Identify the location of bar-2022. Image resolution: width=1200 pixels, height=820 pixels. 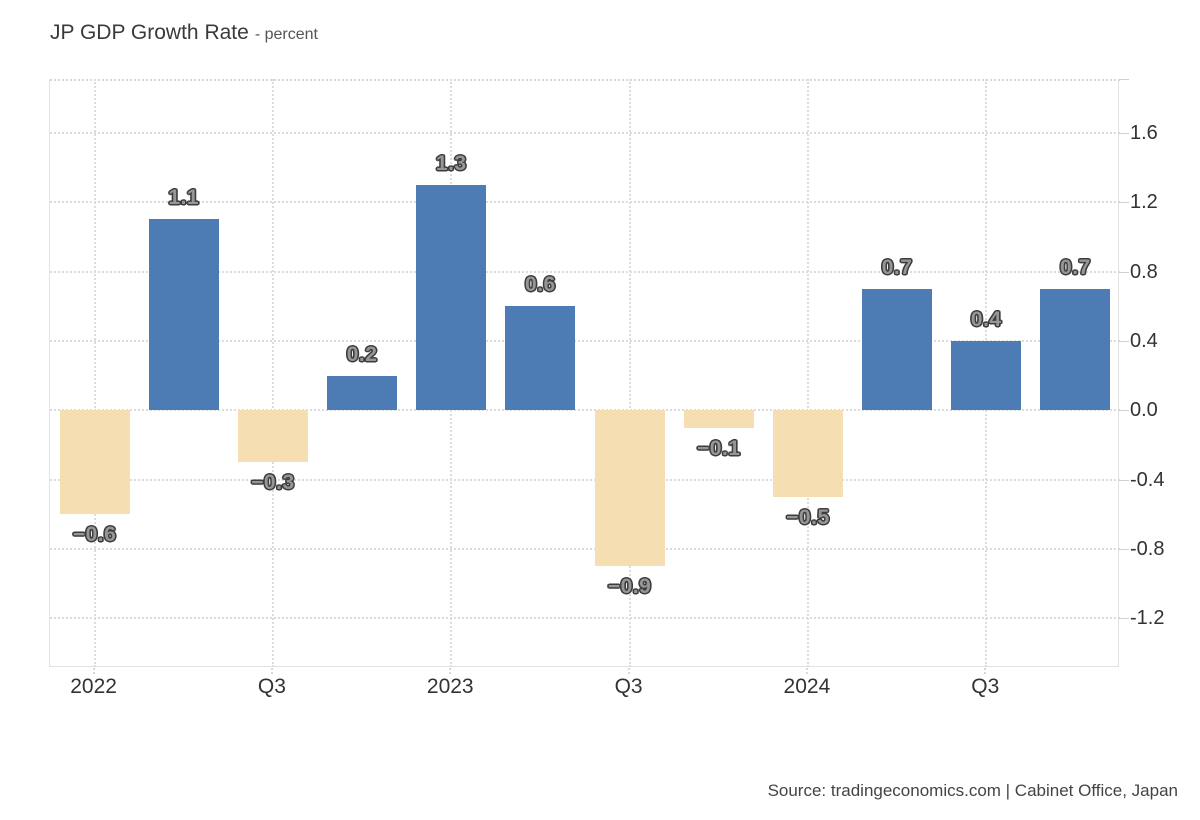
(94, 462).